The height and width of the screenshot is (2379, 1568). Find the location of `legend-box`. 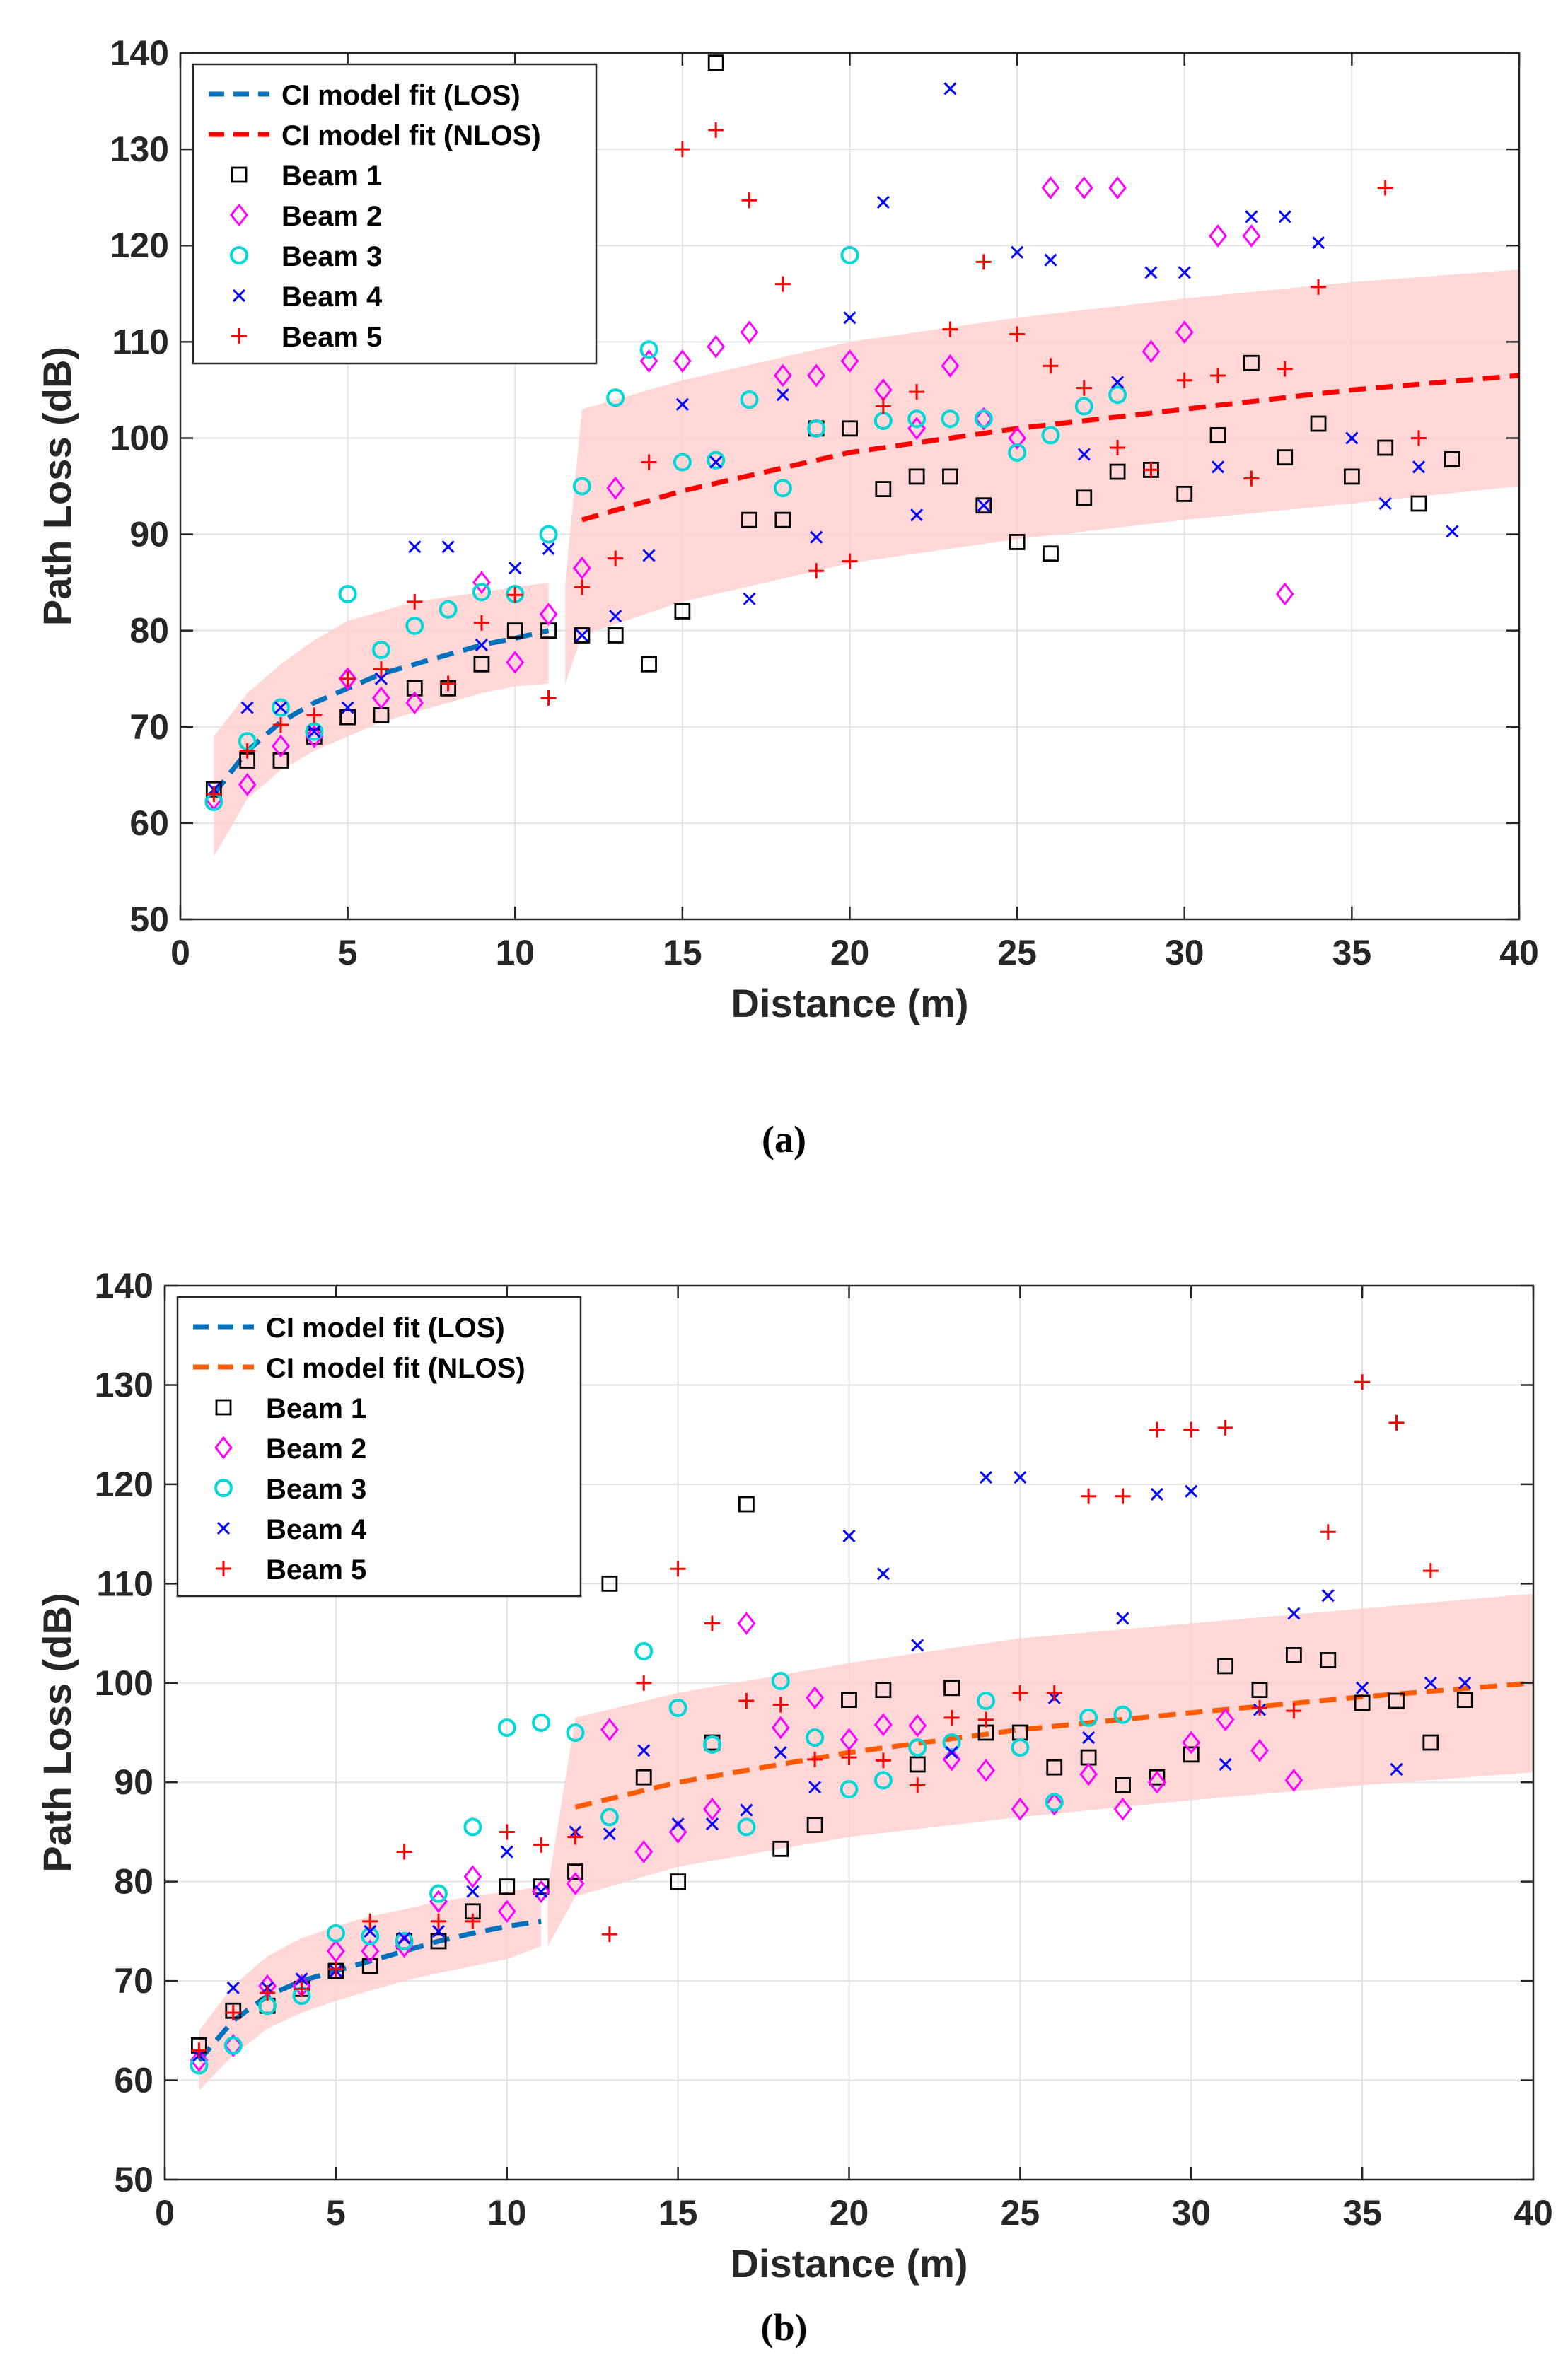

legend-box is located at coordinates (395, 214).